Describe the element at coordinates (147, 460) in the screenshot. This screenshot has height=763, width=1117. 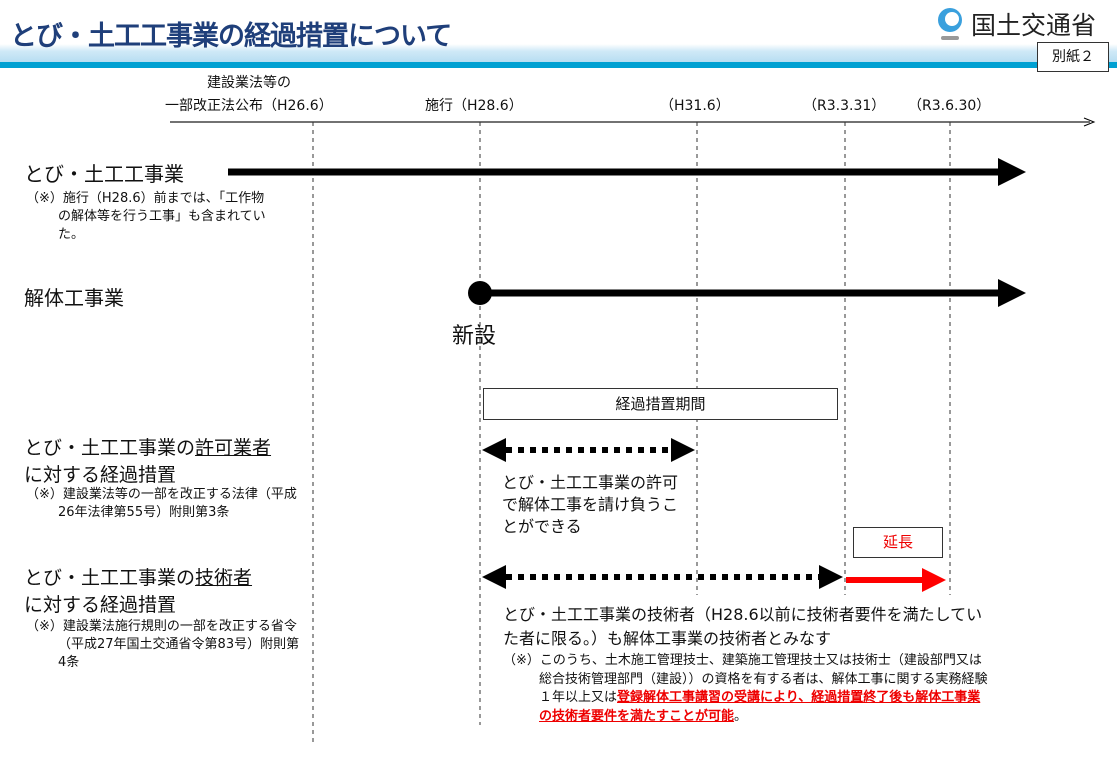
I see `permit-title: とび・土工工事業の許可業者 に対する経過措置` at that location.